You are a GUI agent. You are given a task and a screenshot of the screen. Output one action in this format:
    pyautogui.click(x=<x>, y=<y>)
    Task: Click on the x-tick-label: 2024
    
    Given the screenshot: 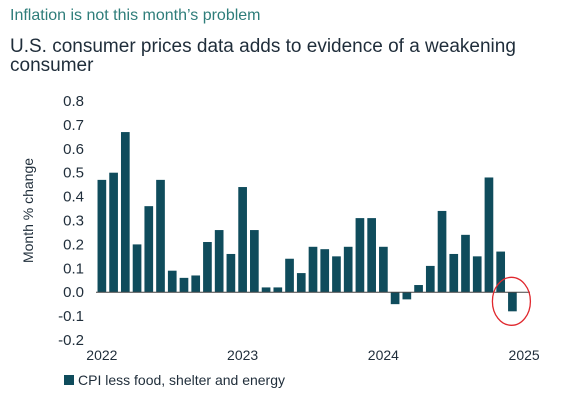 What is the action you would take?
    pyautogui.click(x=383, y=355)
    